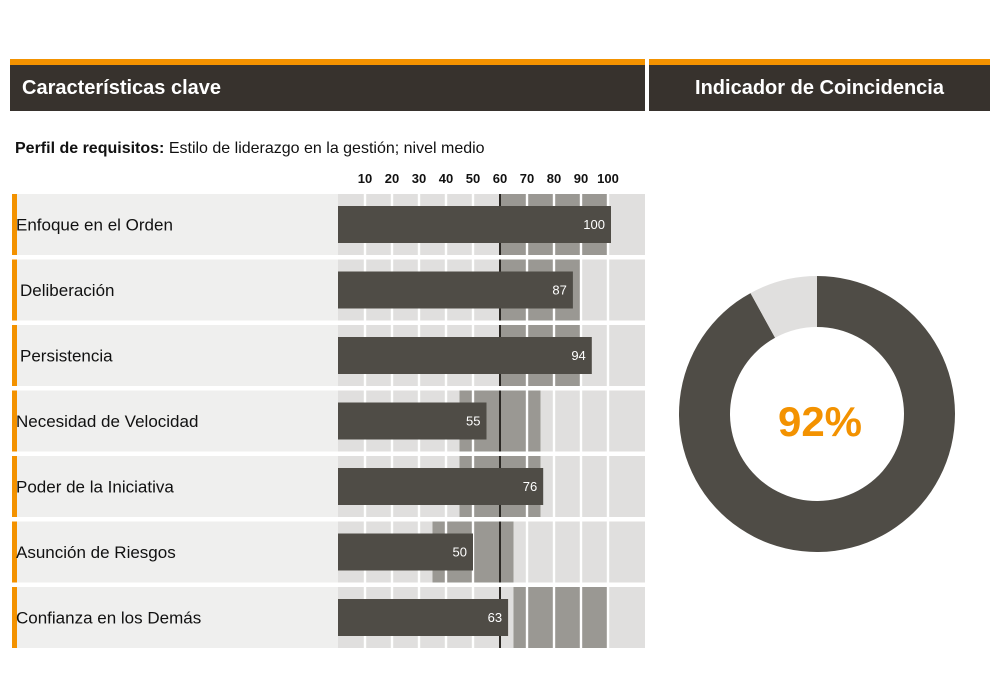  What do you see at coordinates (419, 178) in the screenshot?
I see `tick-label: 30` at bounding box center [419, 178].